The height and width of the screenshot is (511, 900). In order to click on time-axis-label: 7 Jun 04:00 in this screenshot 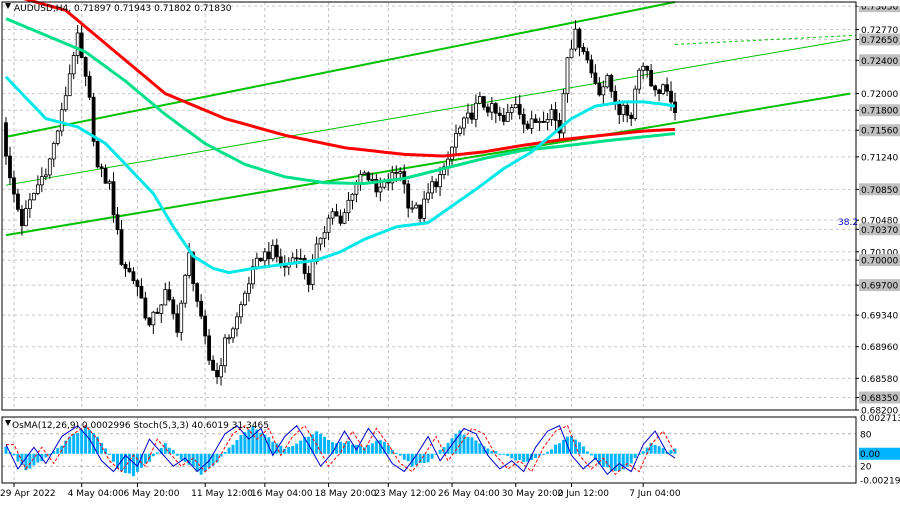, I will do `click(655, 494)`.